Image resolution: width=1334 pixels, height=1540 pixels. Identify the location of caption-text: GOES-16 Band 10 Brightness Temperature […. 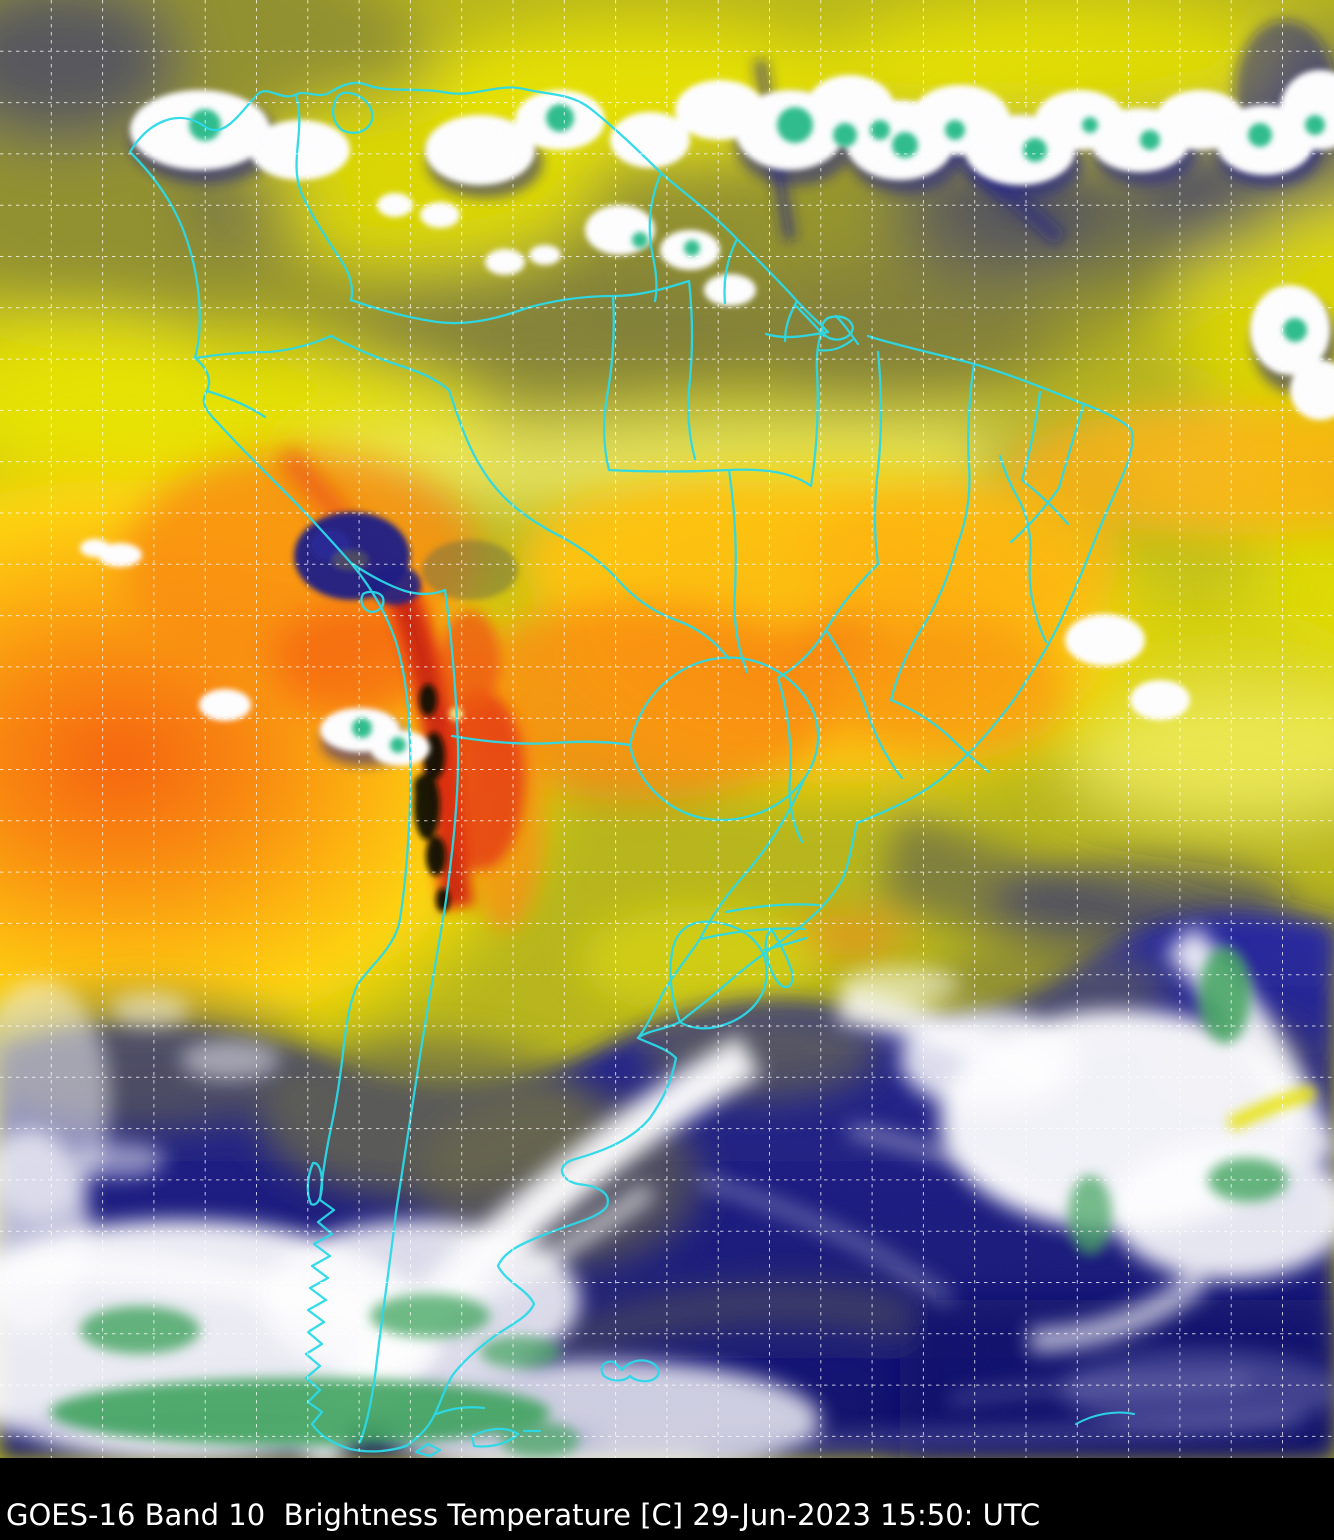
(523, 1515).